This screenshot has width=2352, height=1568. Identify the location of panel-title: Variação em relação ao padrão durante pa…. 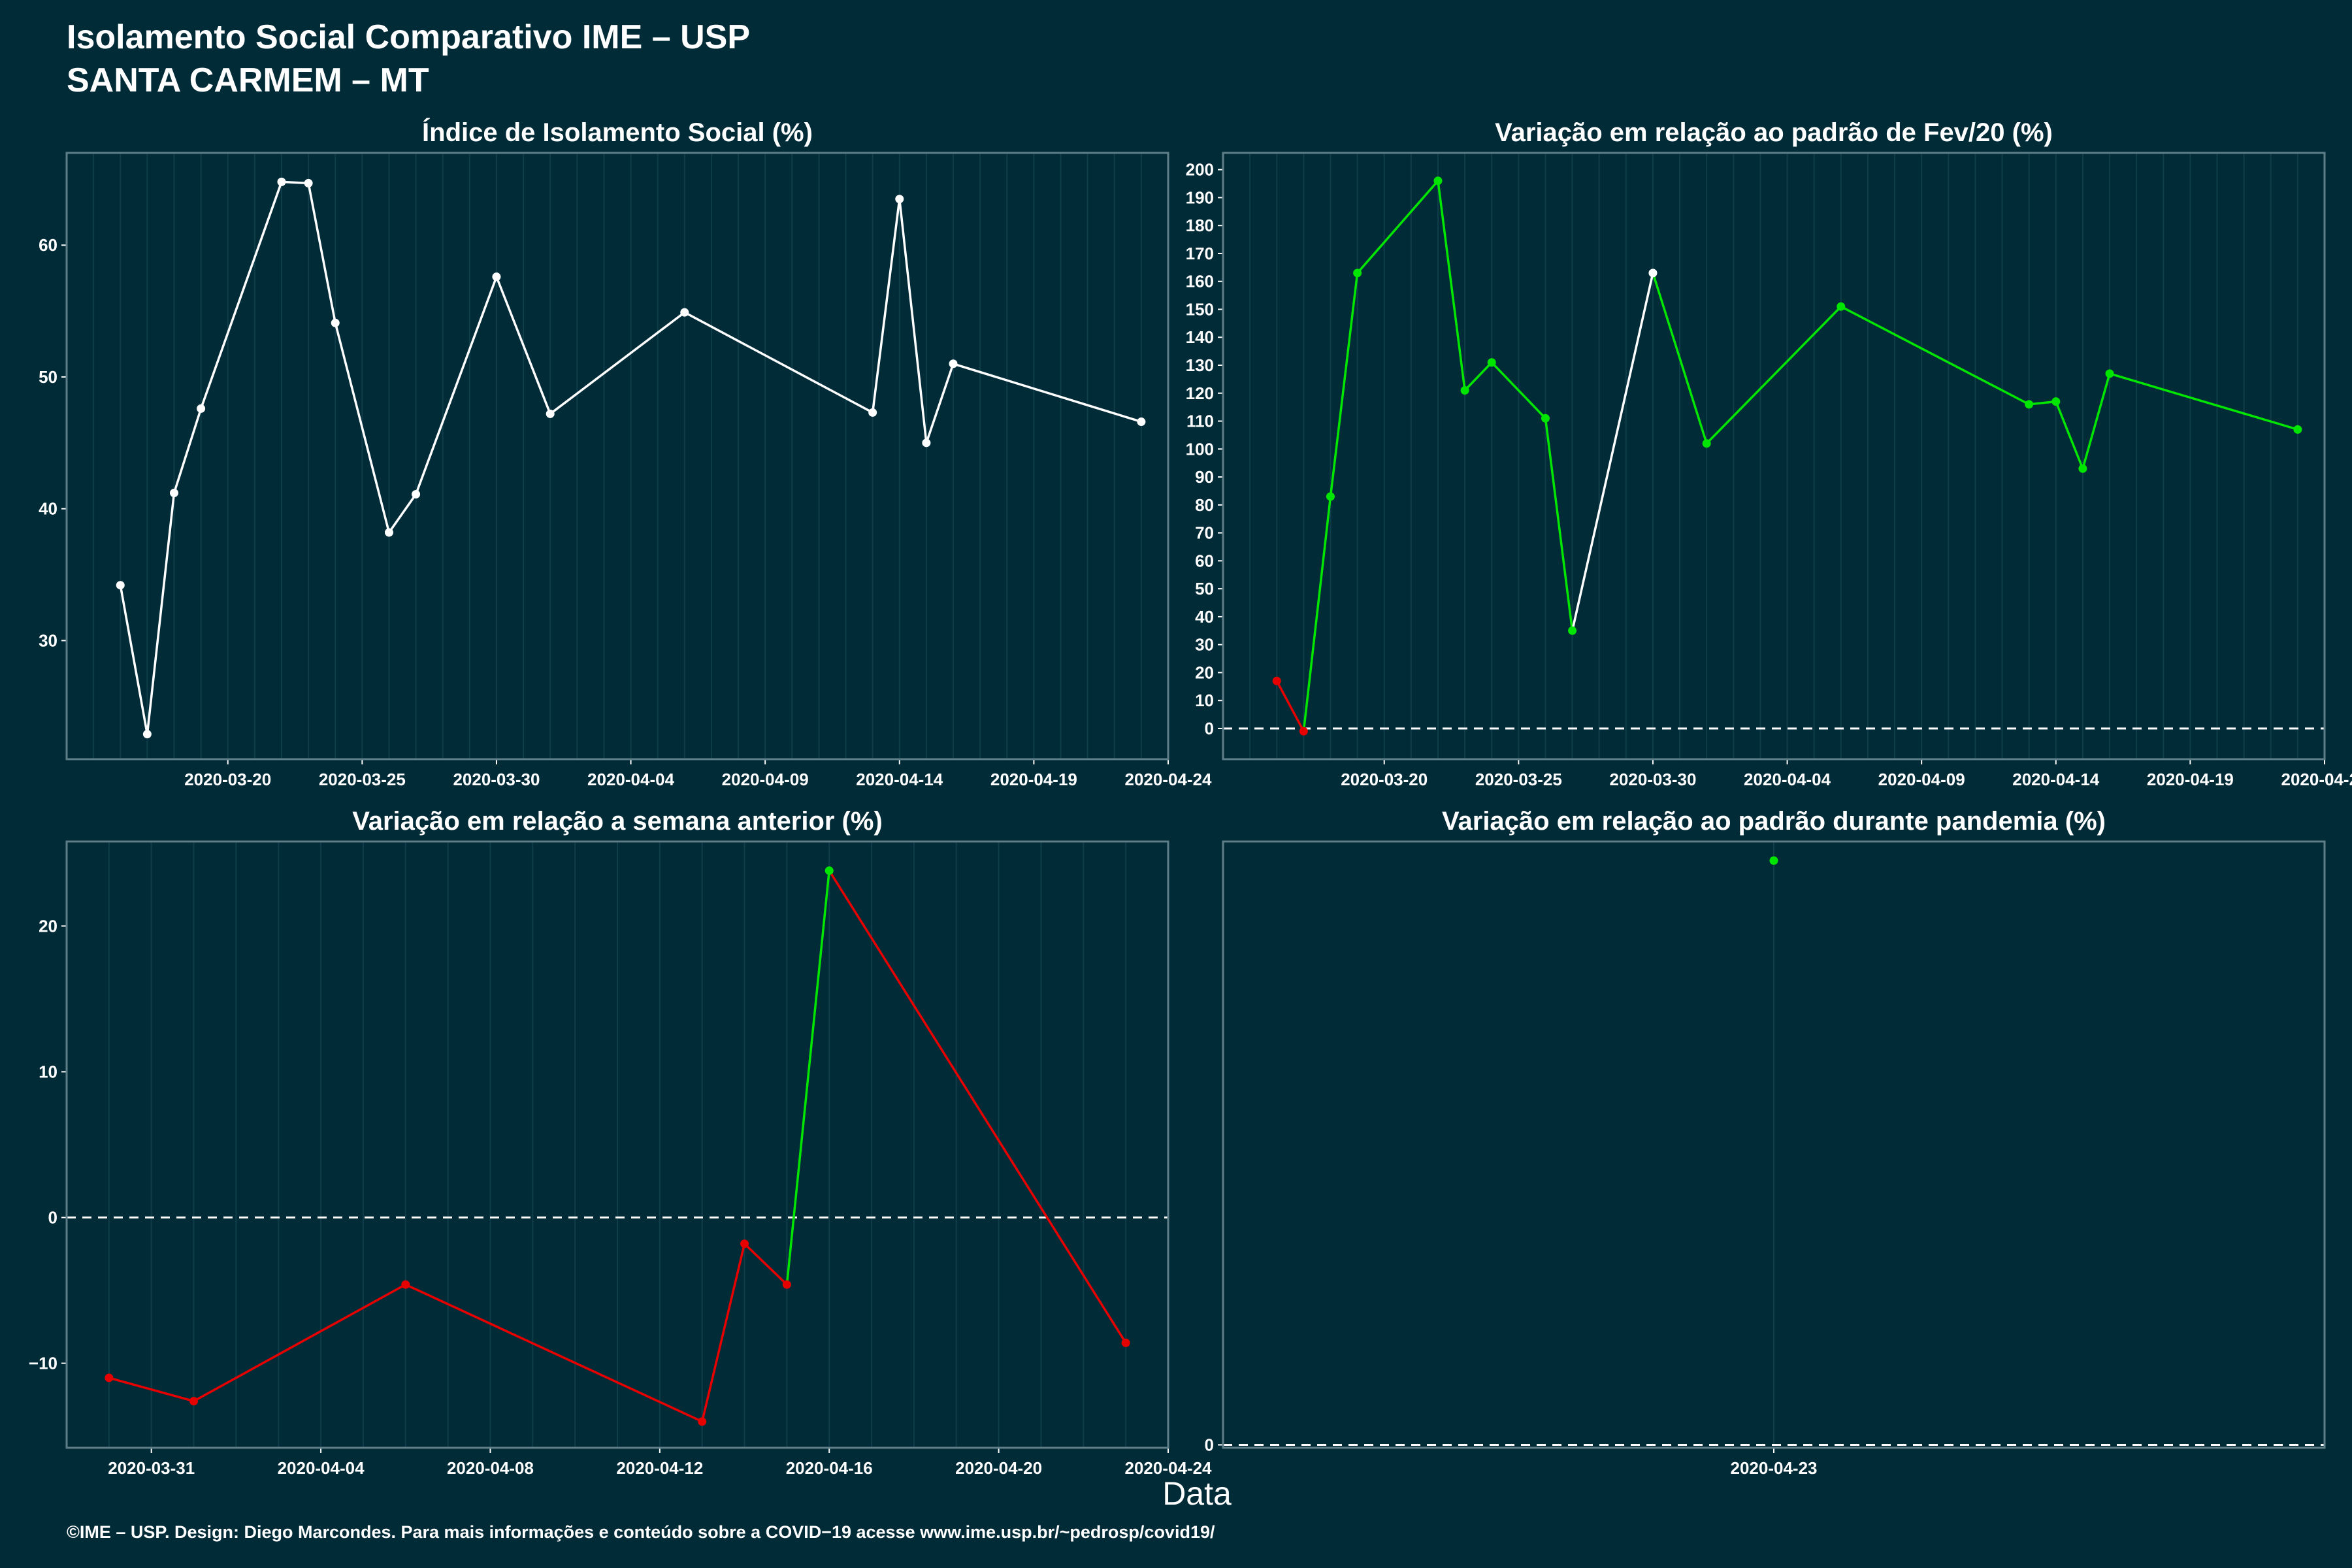
(1774, 821).